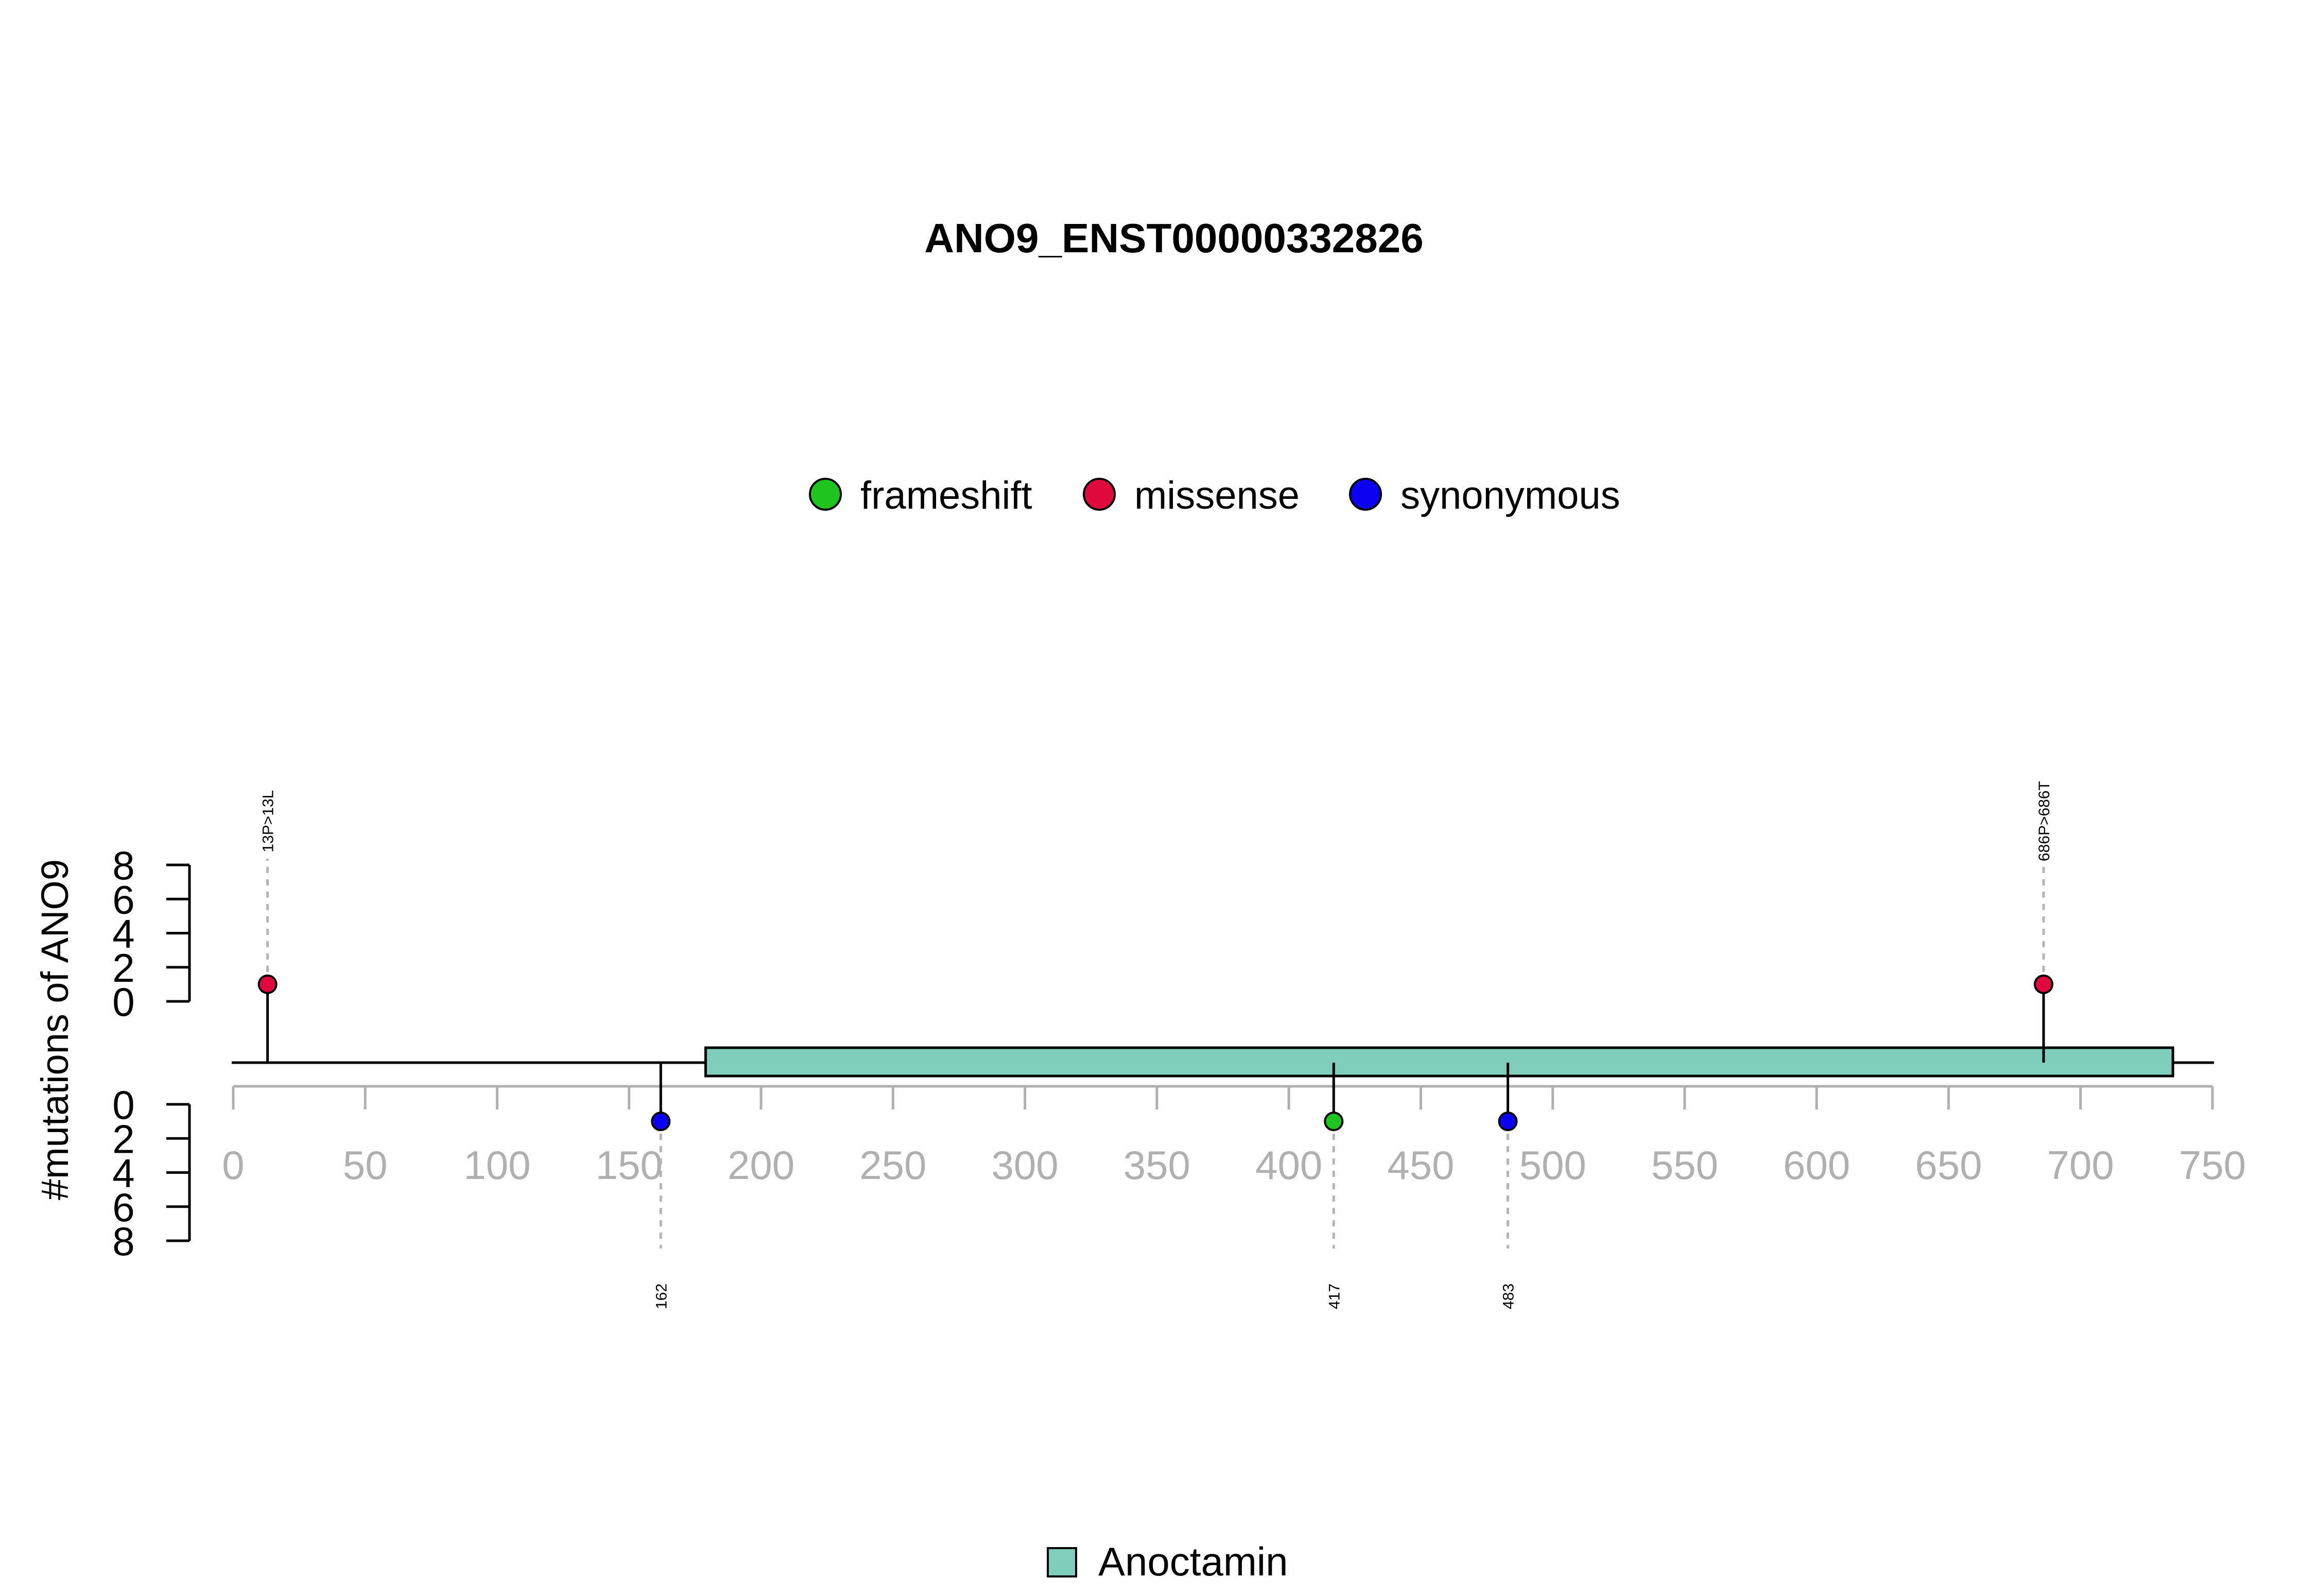  What do you see at coordinates (1156, 1165) in the screenshot?
I see `x-tick-label-350: 350` at bounding box center [1156, 1165].